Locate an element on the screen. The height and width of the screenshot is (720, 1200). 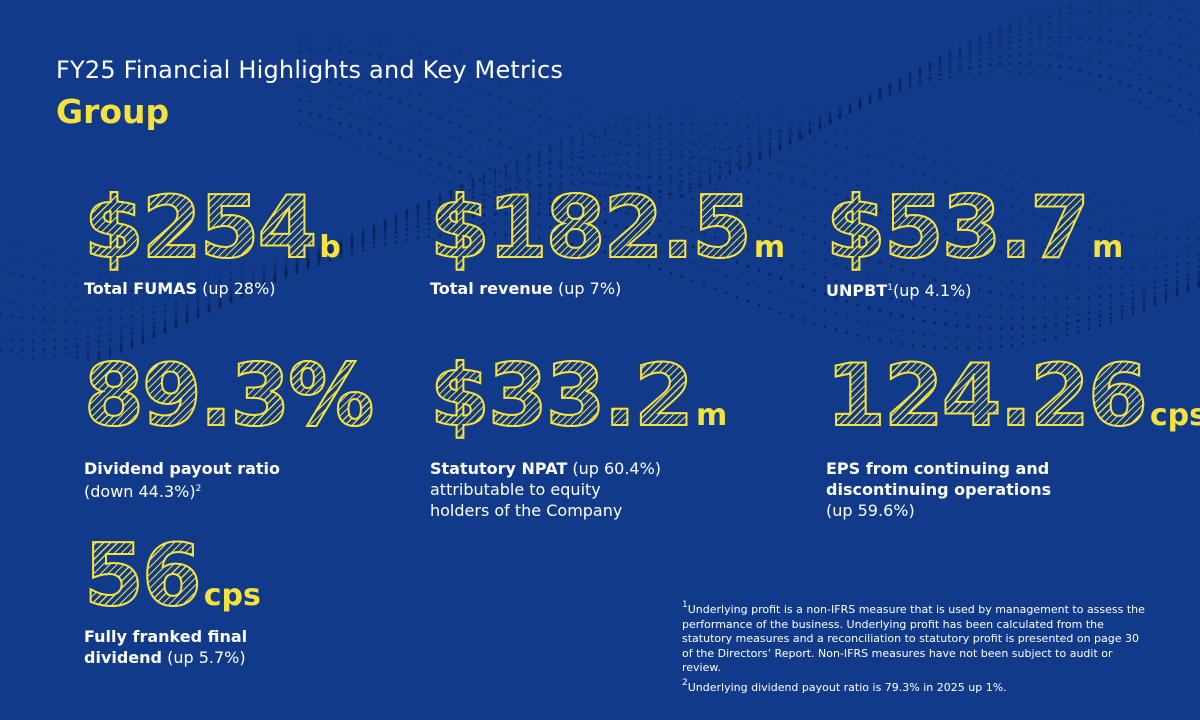
footnote-ref-1: 1 is located at coordinates (890, 288).